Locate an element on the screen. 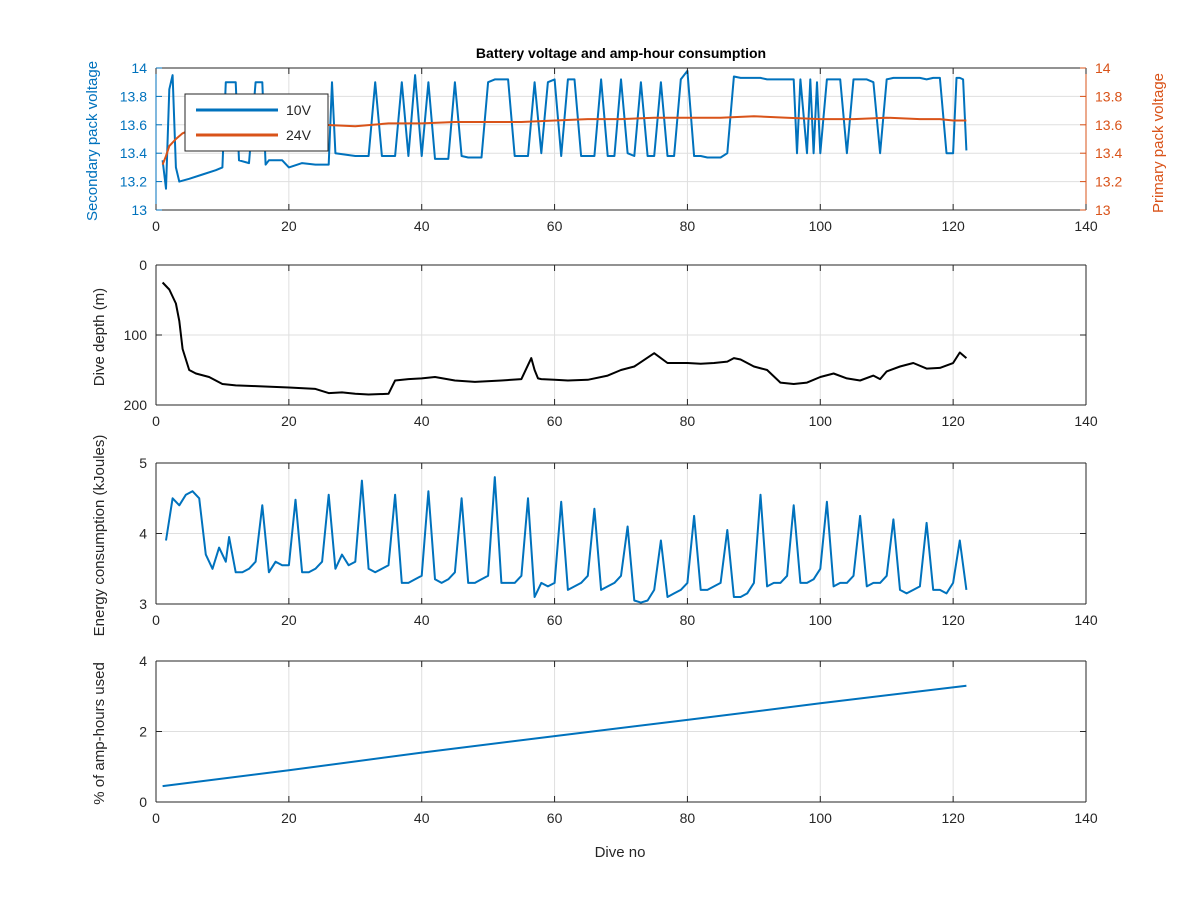 The height and width of the screenshot is (900, 1200). y-tick-label: 13.6 is located at coordinates (133, 125).